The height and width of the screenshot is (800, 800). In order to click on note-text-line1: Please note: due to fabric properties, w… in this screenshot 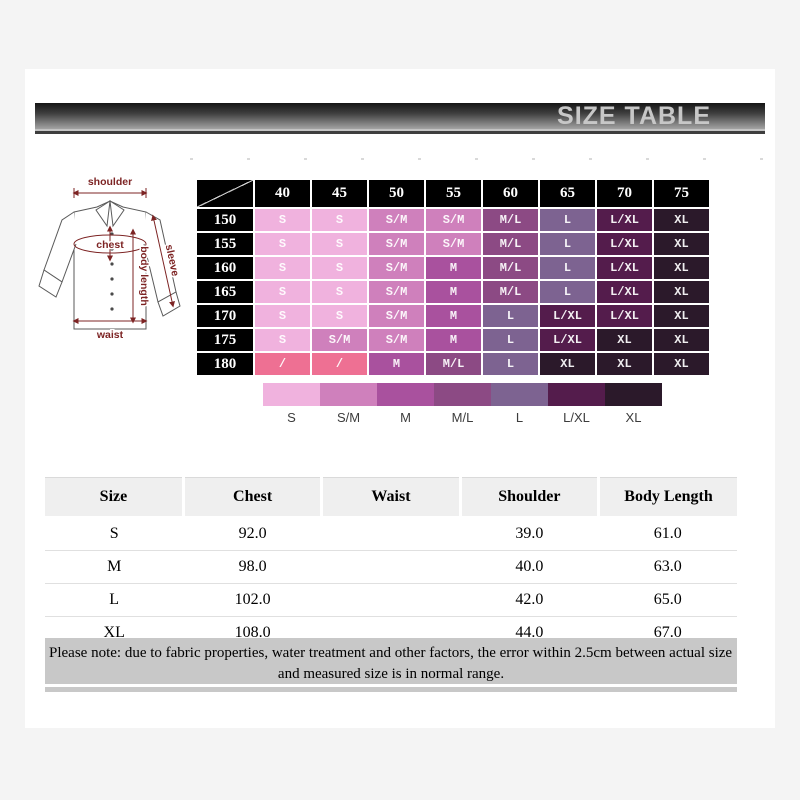, I will do `click(391, 653)`.